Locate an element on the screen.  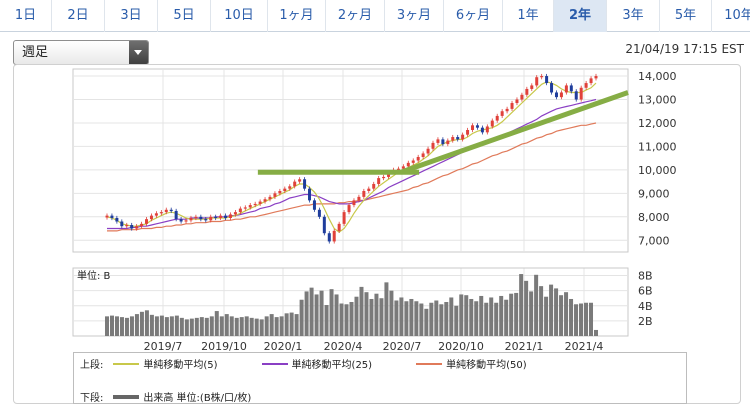
chevron-down-icon is located at coordinates (138, 52).